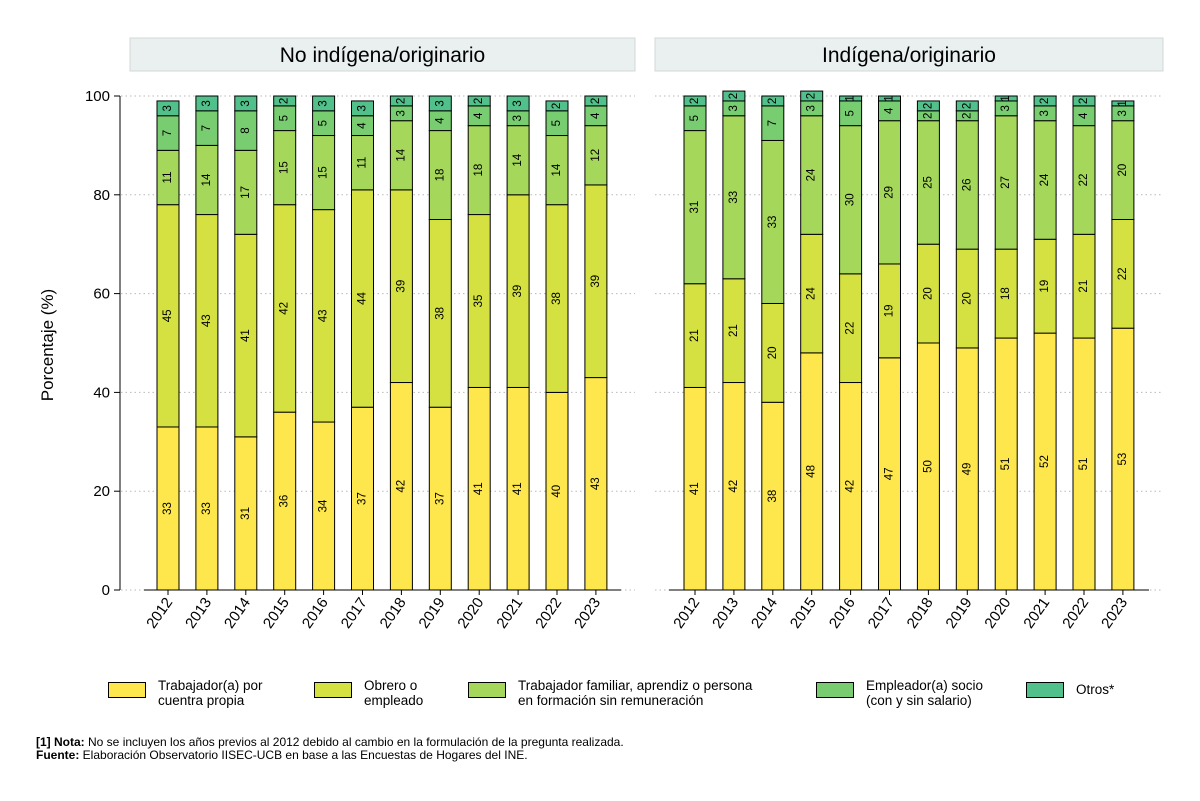 Image resolution: width=1200 pixels, height=801 pixels. I want to click on data-label: 38, so click(773, 496).